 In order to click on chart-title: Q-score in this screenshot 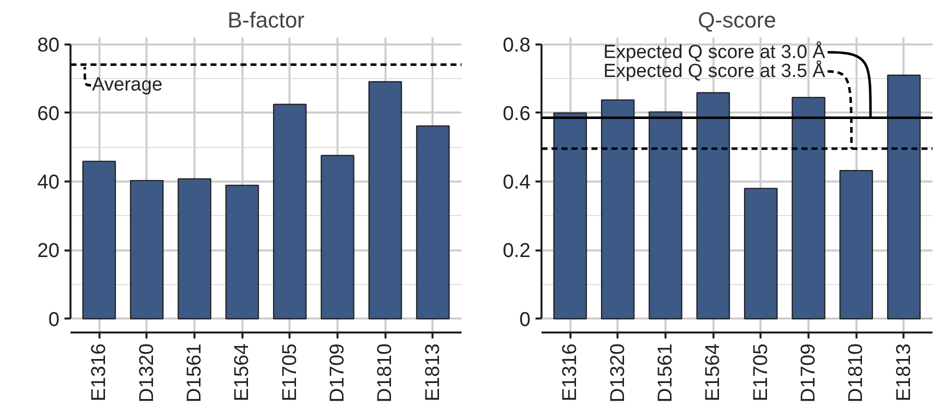, I will do `click(737, 20)`.